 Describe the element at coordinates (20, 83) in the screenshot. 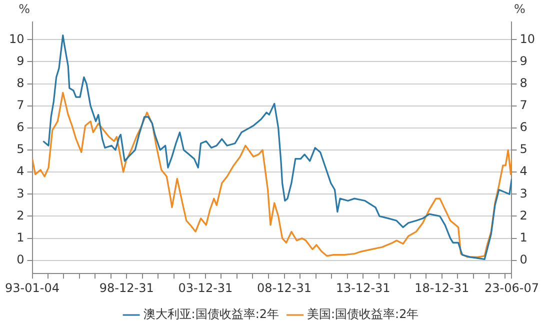

I see `y-tick-label: 8` at that location.